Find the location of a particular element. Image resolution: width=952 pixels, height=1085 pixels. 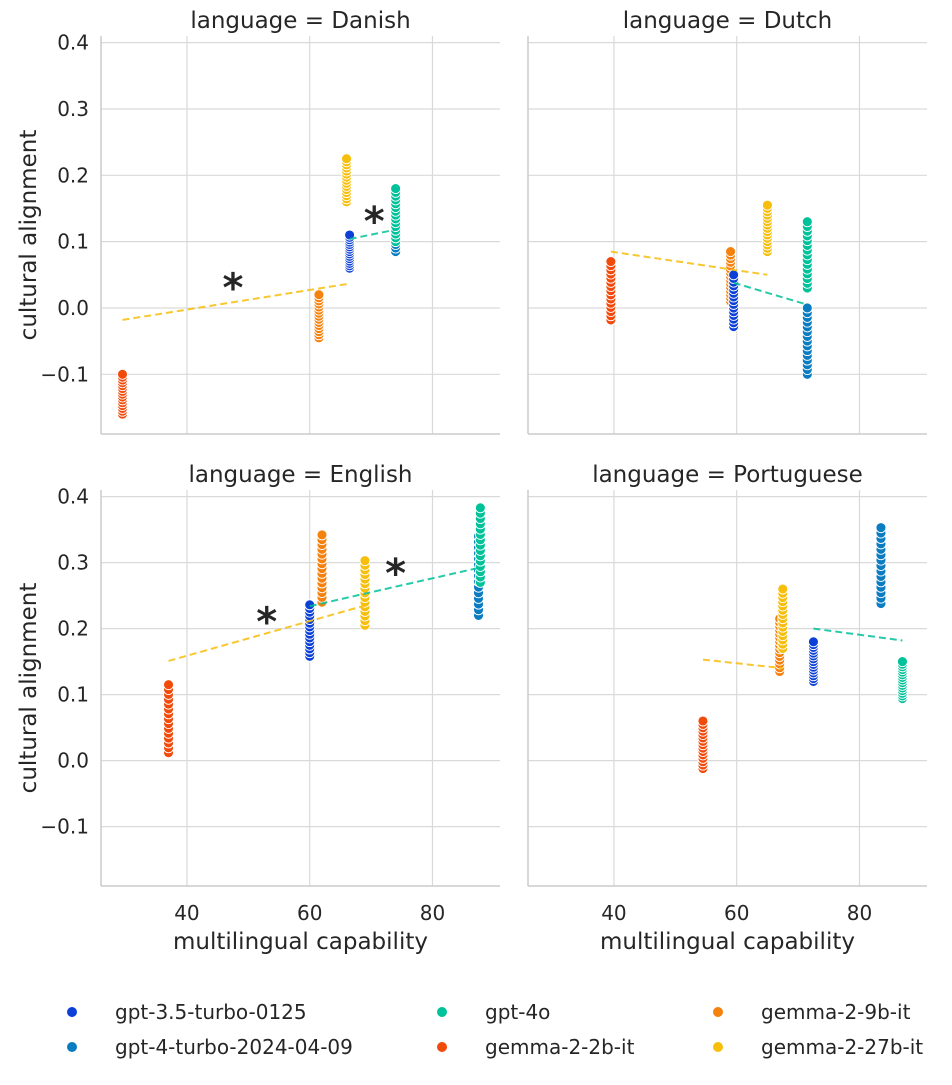

trendline-danish-gpt is located at coordinates (372, 234).